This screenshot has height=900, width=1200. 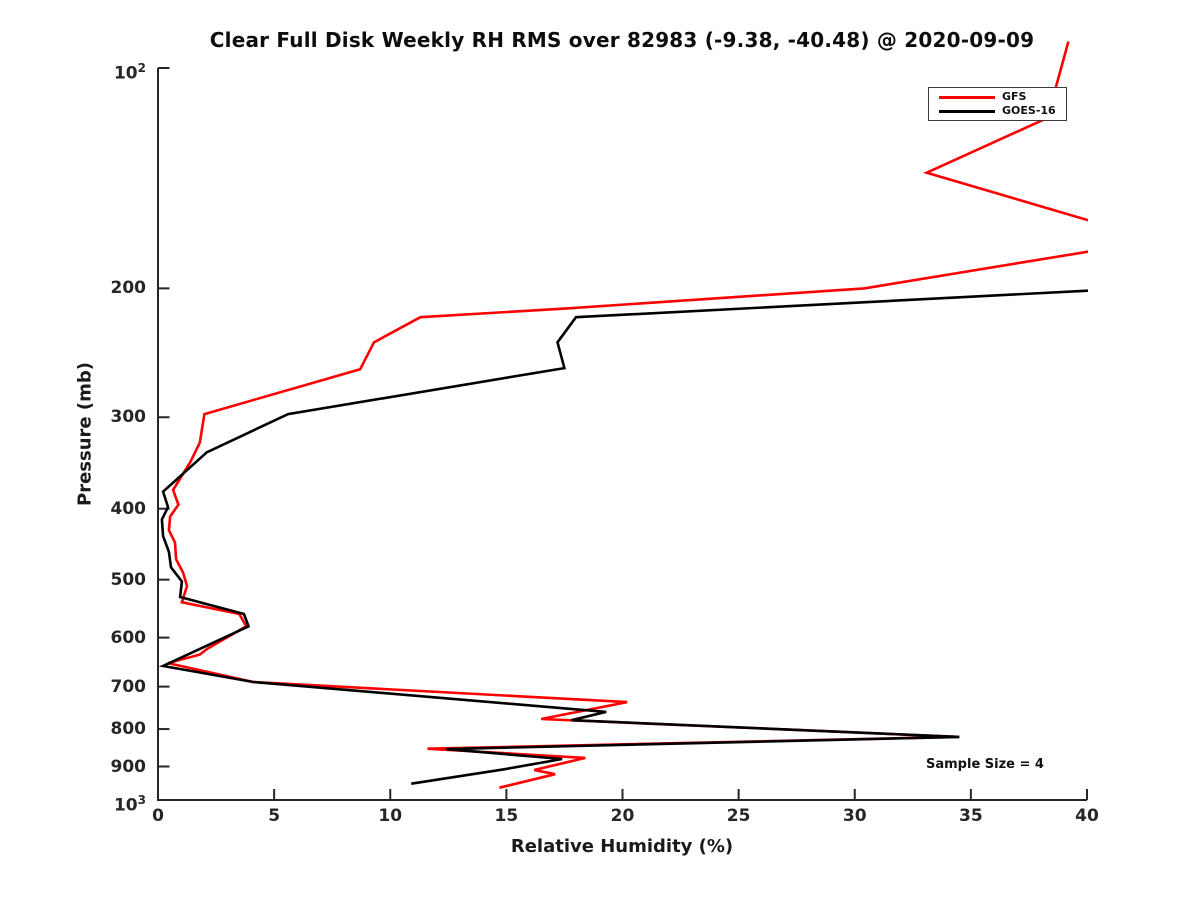 What do you see at coordinates (997, 97) in the screenshot?
I see `legend-item-gfs: GFS` at bounding box center [997, 97].